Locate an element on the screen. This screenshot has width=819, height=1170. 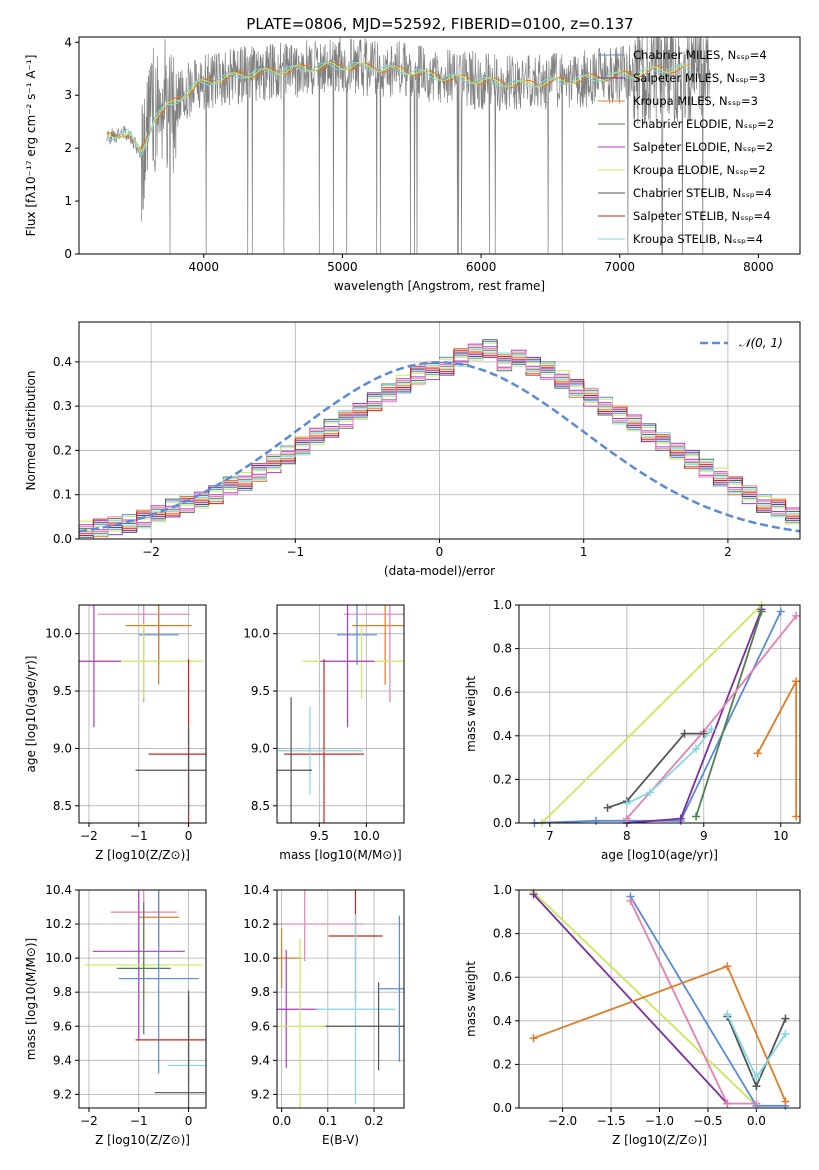
x-axis-label: E(B-V) is located at coordinates (340, 1140).